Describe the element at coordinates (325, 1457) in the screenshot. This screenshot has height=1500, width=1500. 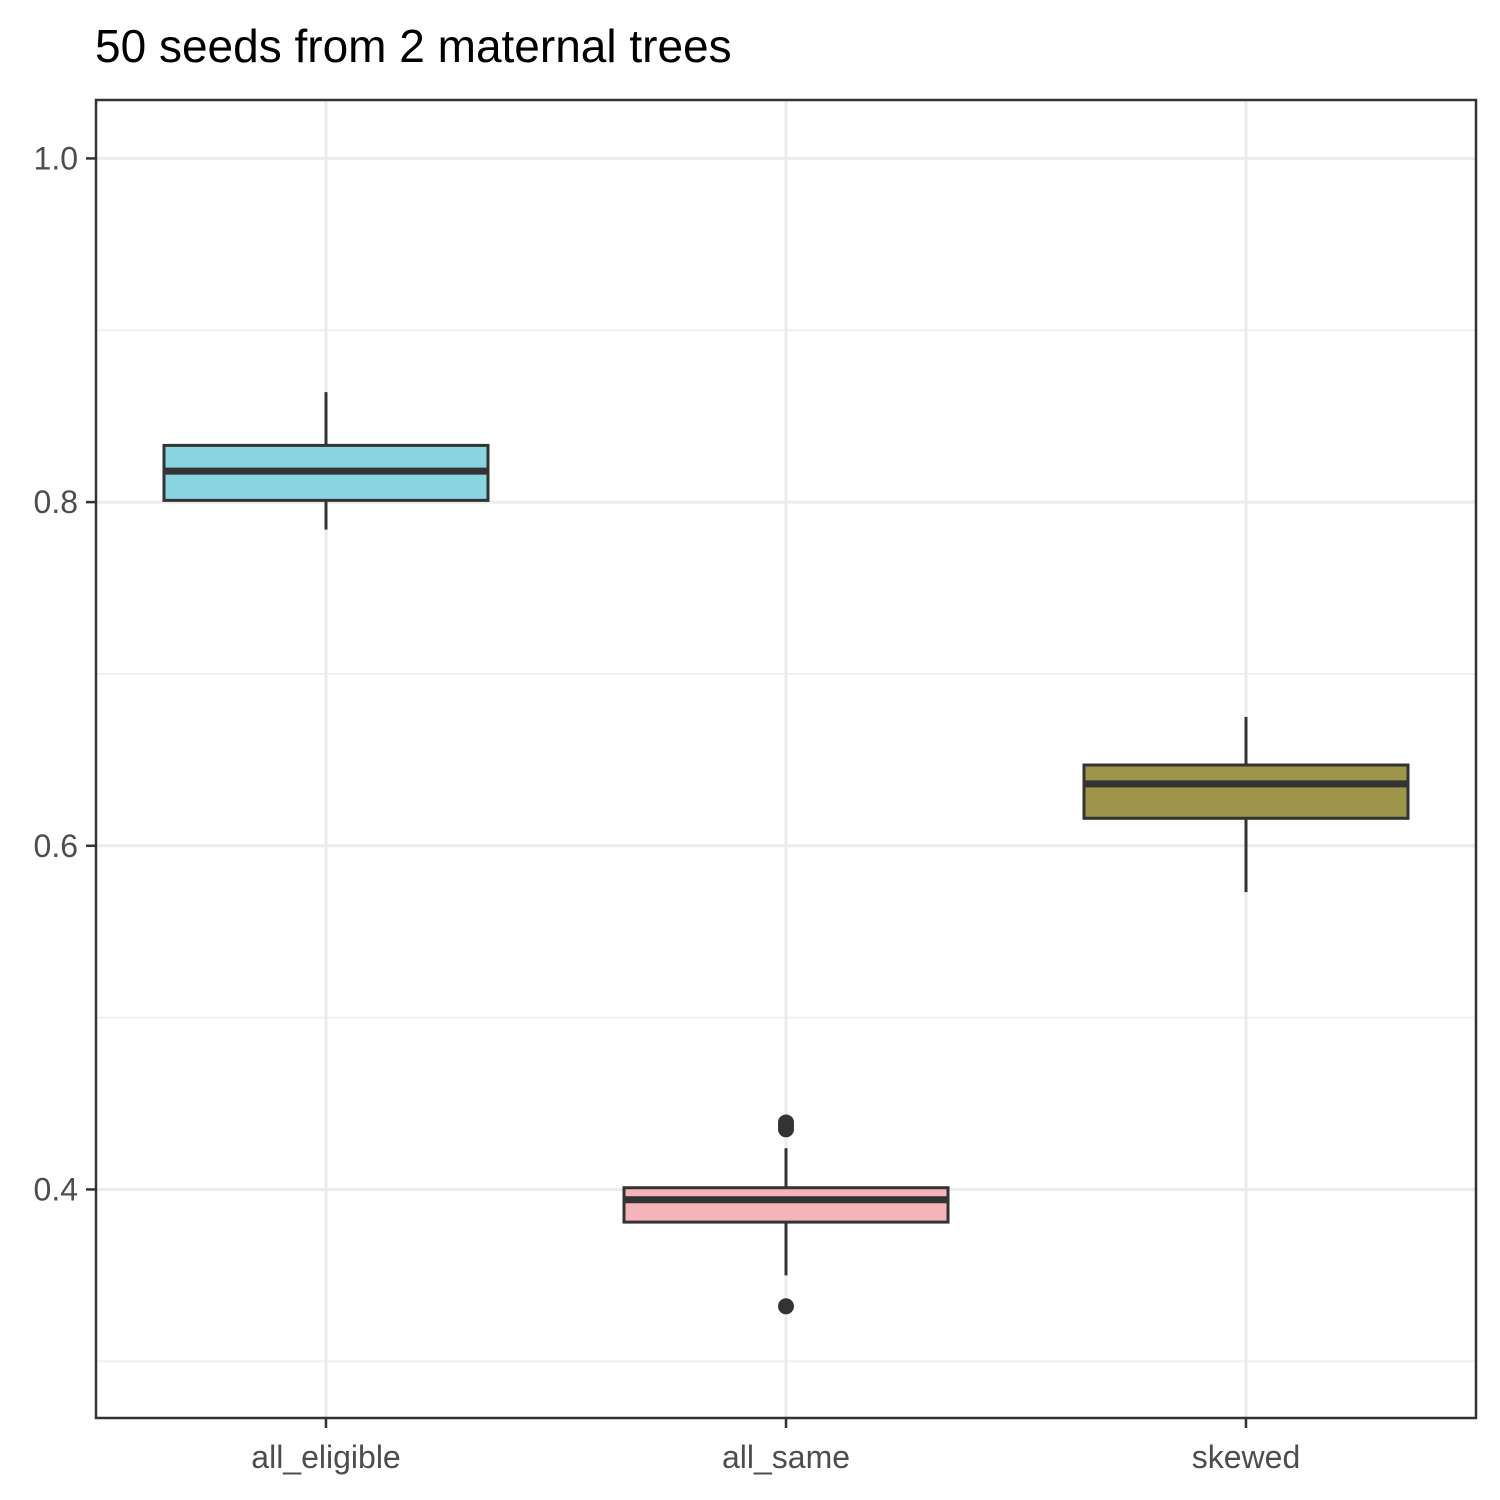
I see `x-tick-label: all_eligible` at that location.